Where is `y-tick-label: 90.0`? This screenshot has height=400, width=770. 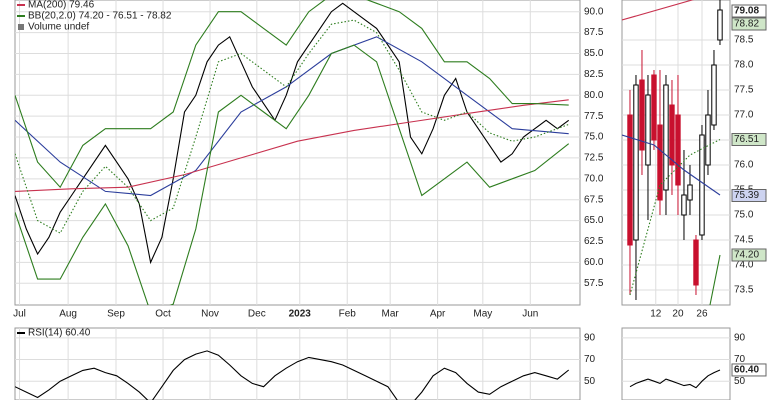 y-tick-label: 90.0 is located at coordinates (594, 11).